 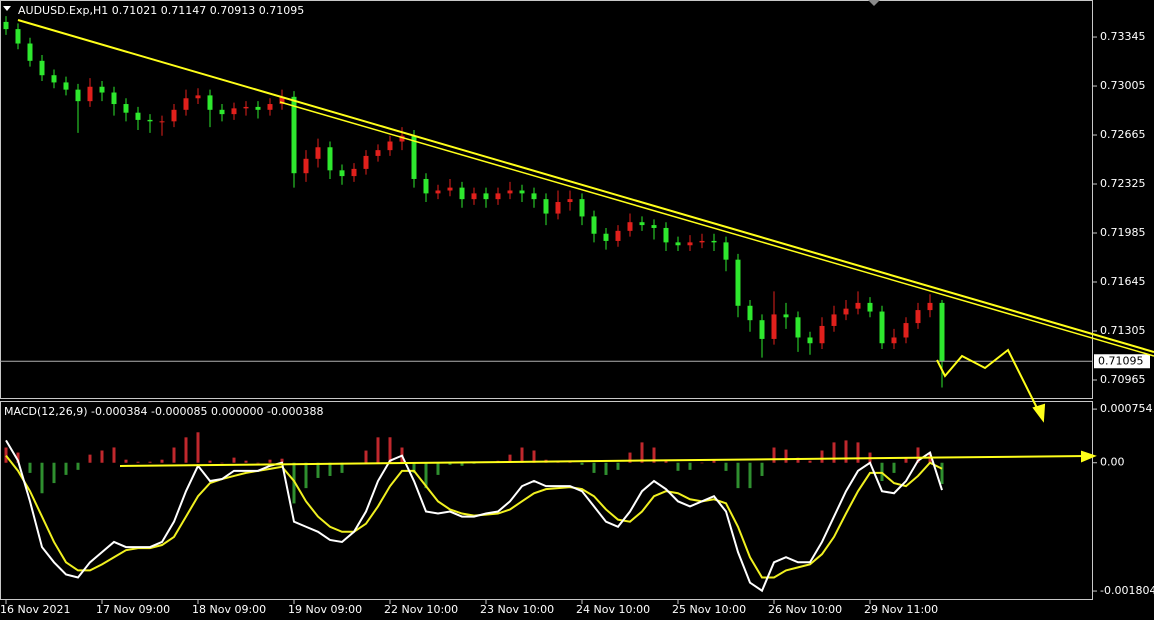 What do you see at coordinates (282, 10) in the screenshot?
I see `close-value: 0.71095` at bounding box center [282, 10].